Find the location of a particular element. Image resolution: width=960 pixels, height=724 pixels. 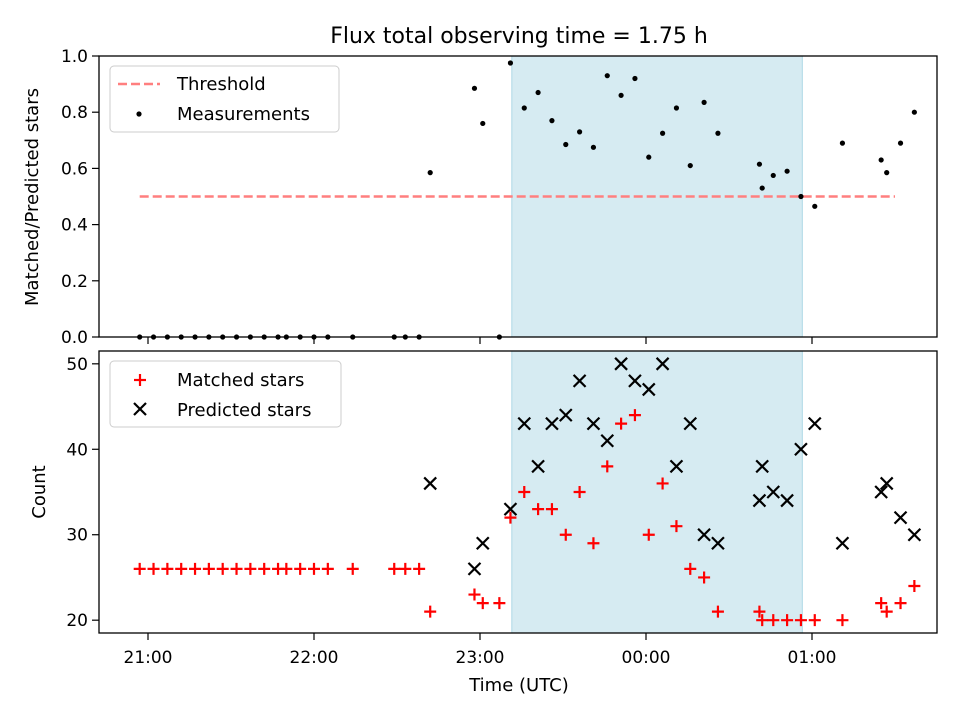

legend-count: Matched stars Predicted stars is located at coordinates (225, 394).